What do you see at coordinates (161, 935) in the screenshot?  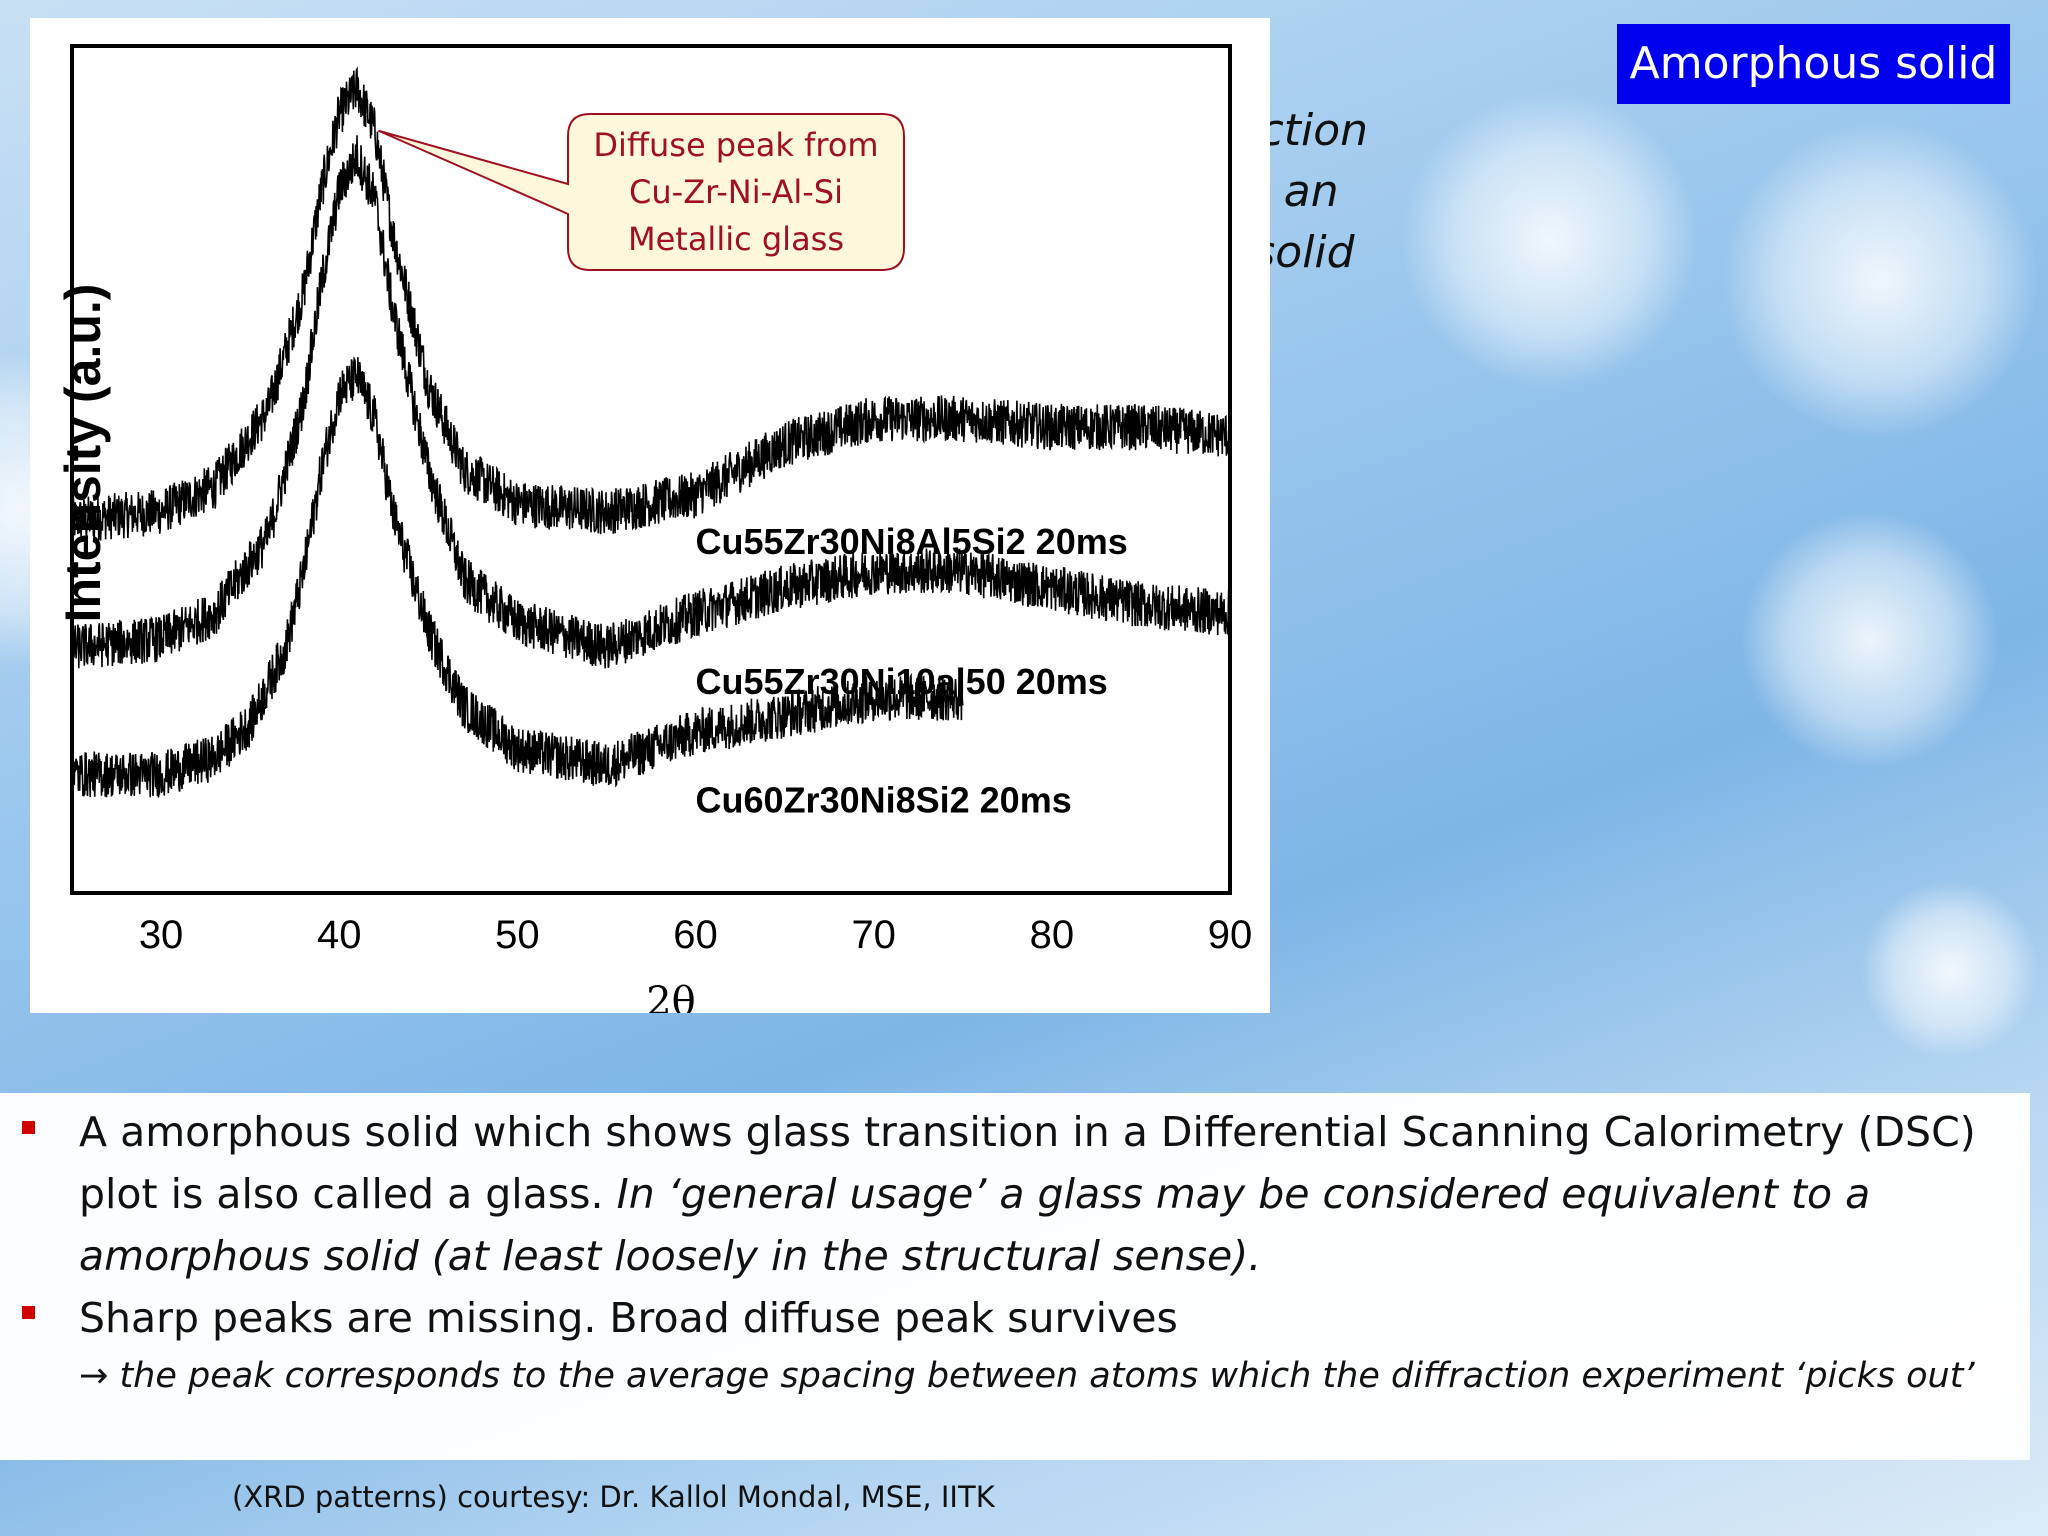 I see `x-tick-label: 30` at bounding box center [161, 935].